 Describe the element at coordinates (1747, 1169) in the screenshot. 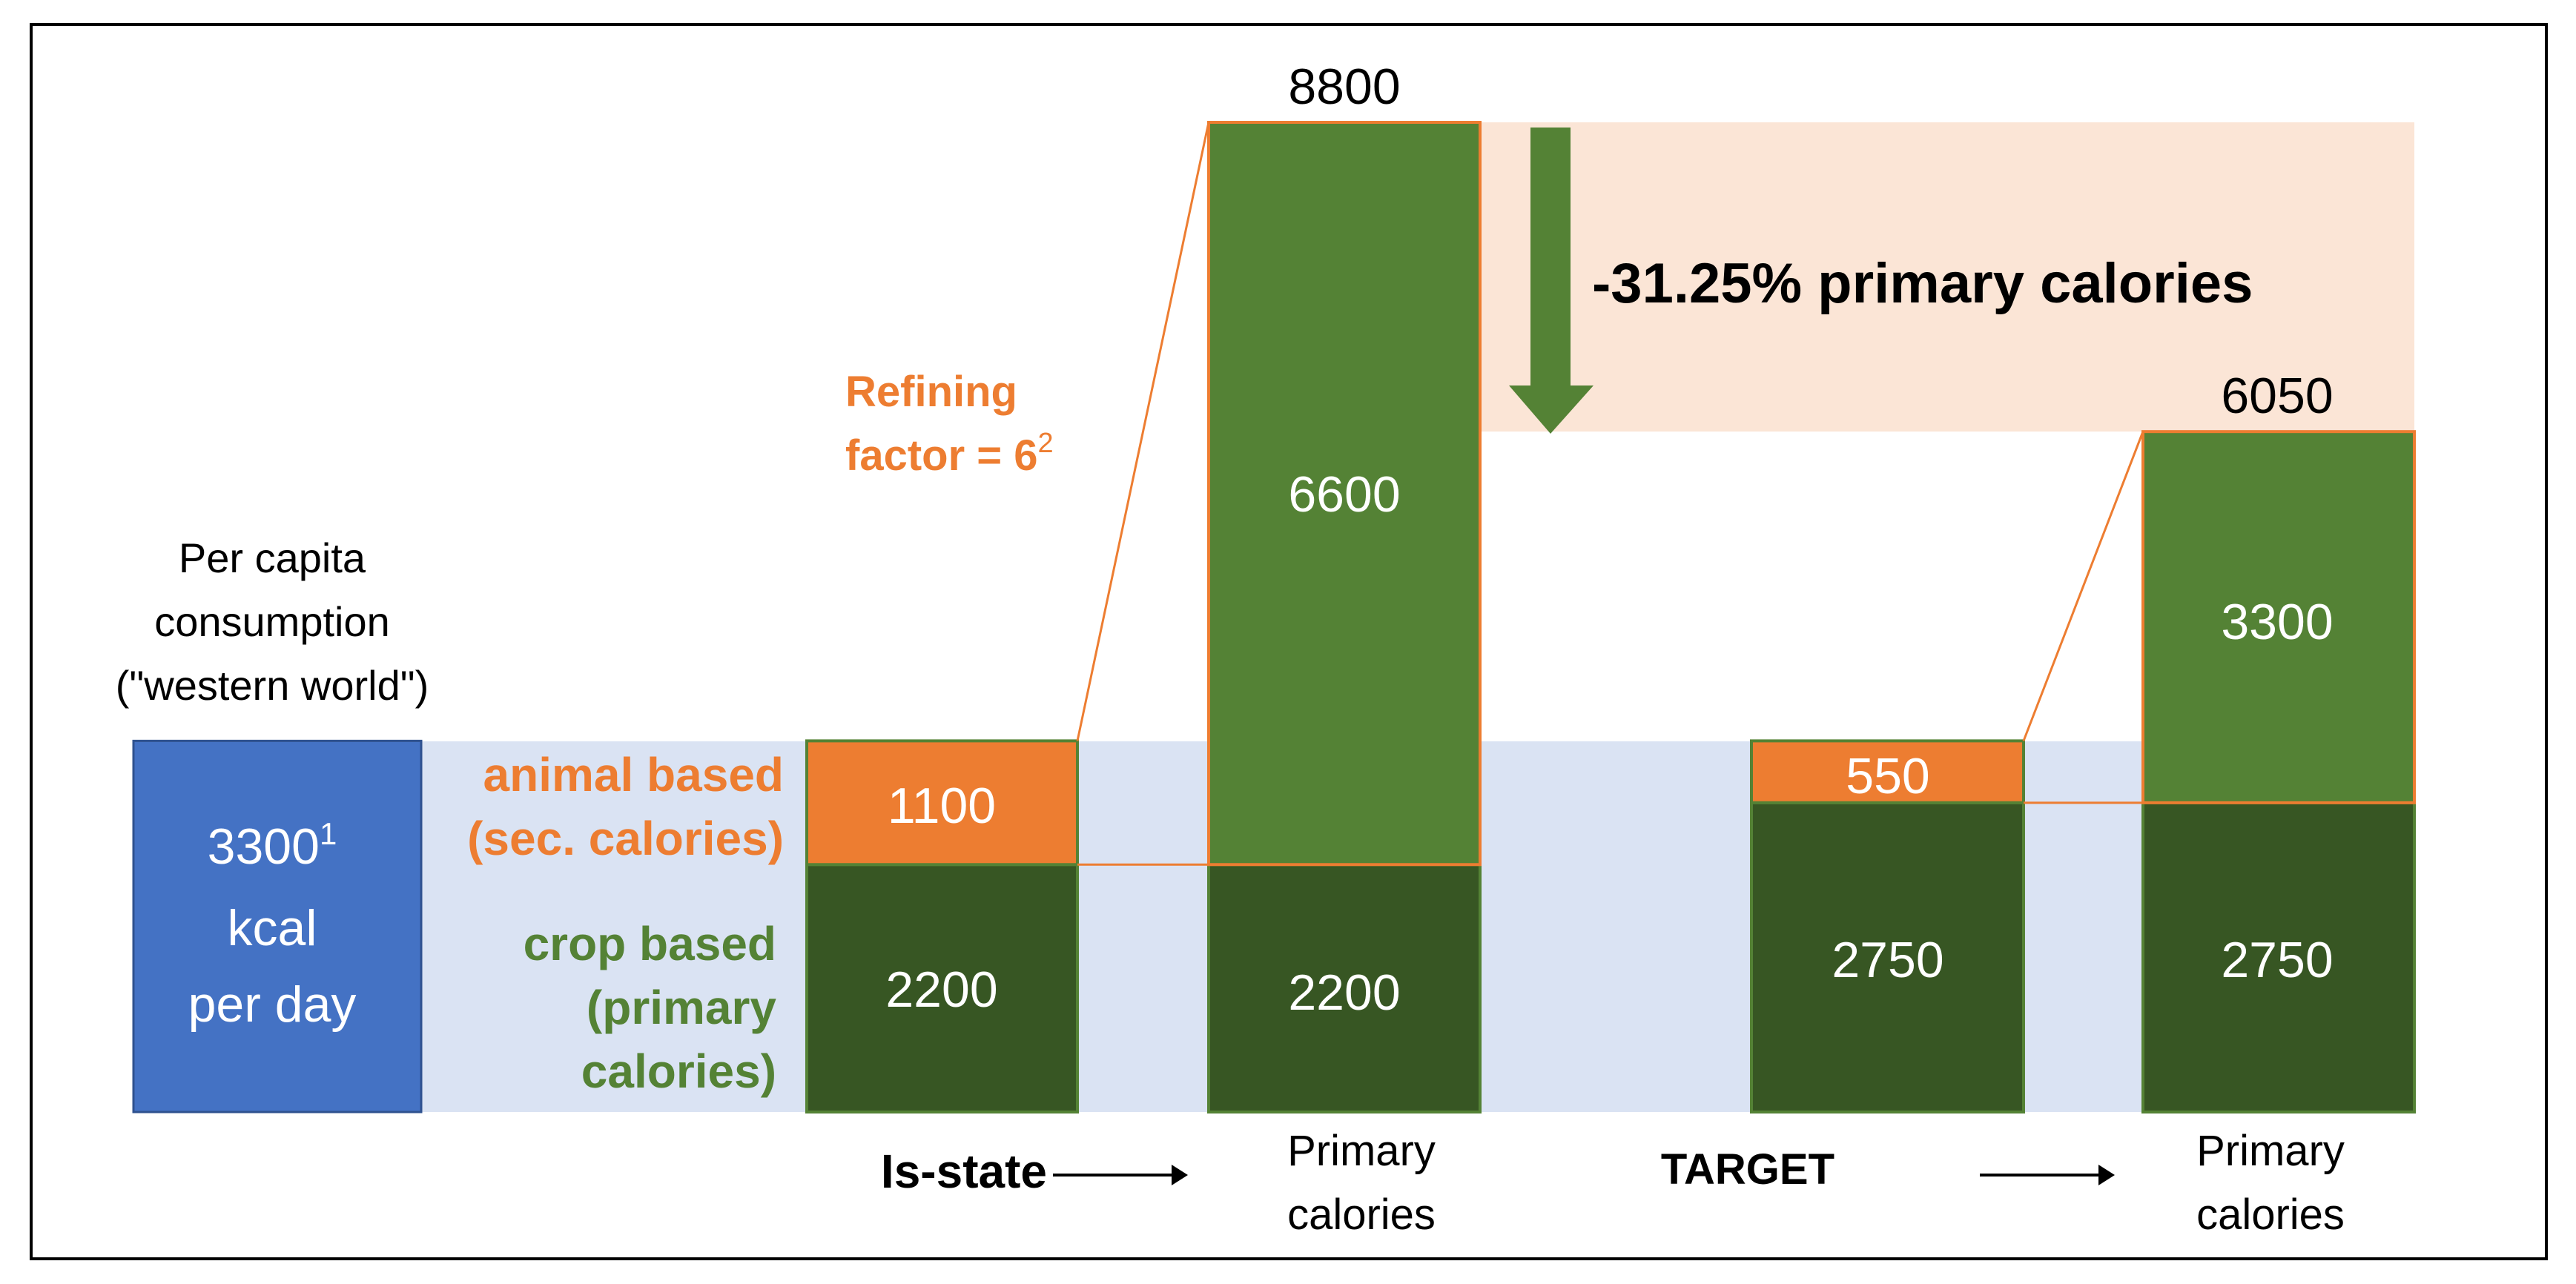

I see `xaxis-target: TARGET` at that location.